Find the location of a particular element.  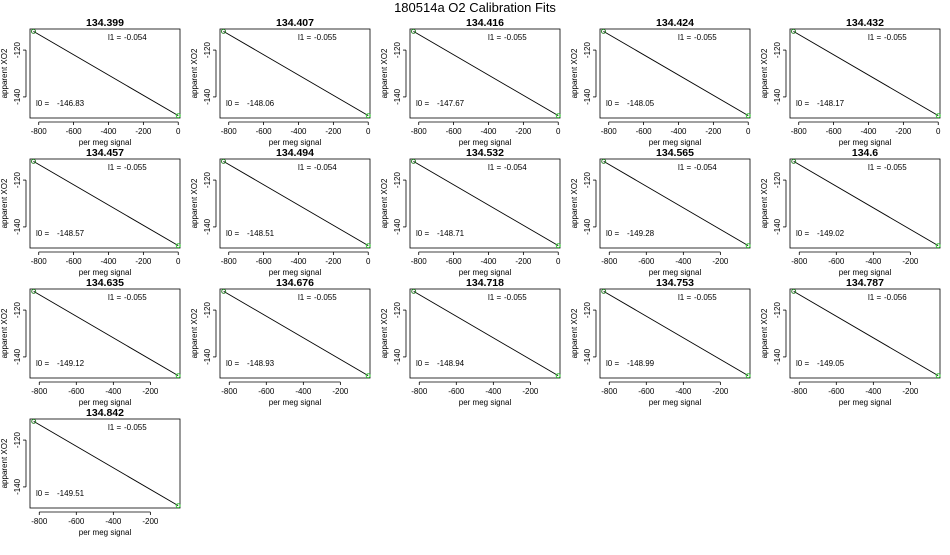

panel-title: 134.6 is located at coordinates (865, 153).